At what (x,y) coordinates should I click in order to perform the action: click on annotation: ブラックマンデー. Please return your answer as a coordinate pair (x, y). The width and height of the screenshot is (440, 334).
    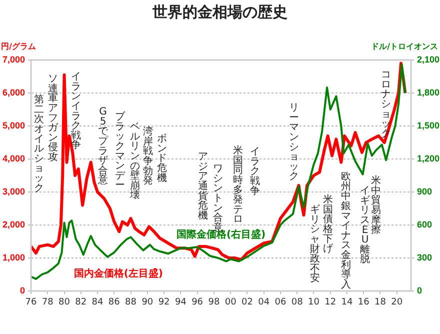
    Looking at the image, I should click on (120, 151).